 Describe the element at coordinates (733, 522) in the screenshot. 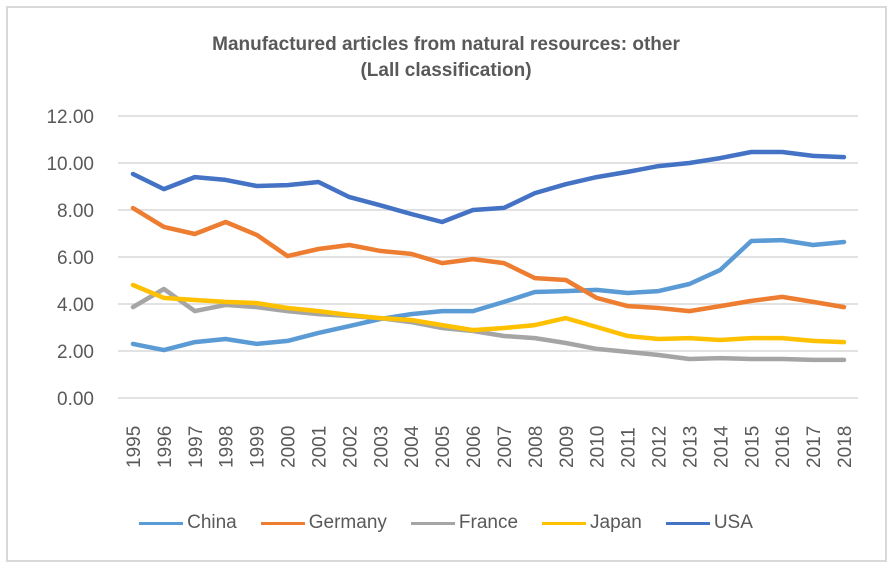

I see `legend-label: USA` at that location.